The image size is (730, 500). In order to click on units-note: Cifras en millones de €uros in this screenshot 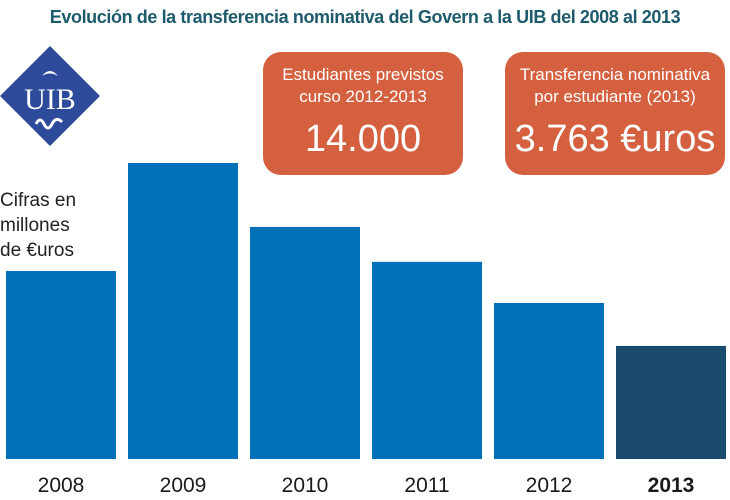, I will do `click(38, 225)`.